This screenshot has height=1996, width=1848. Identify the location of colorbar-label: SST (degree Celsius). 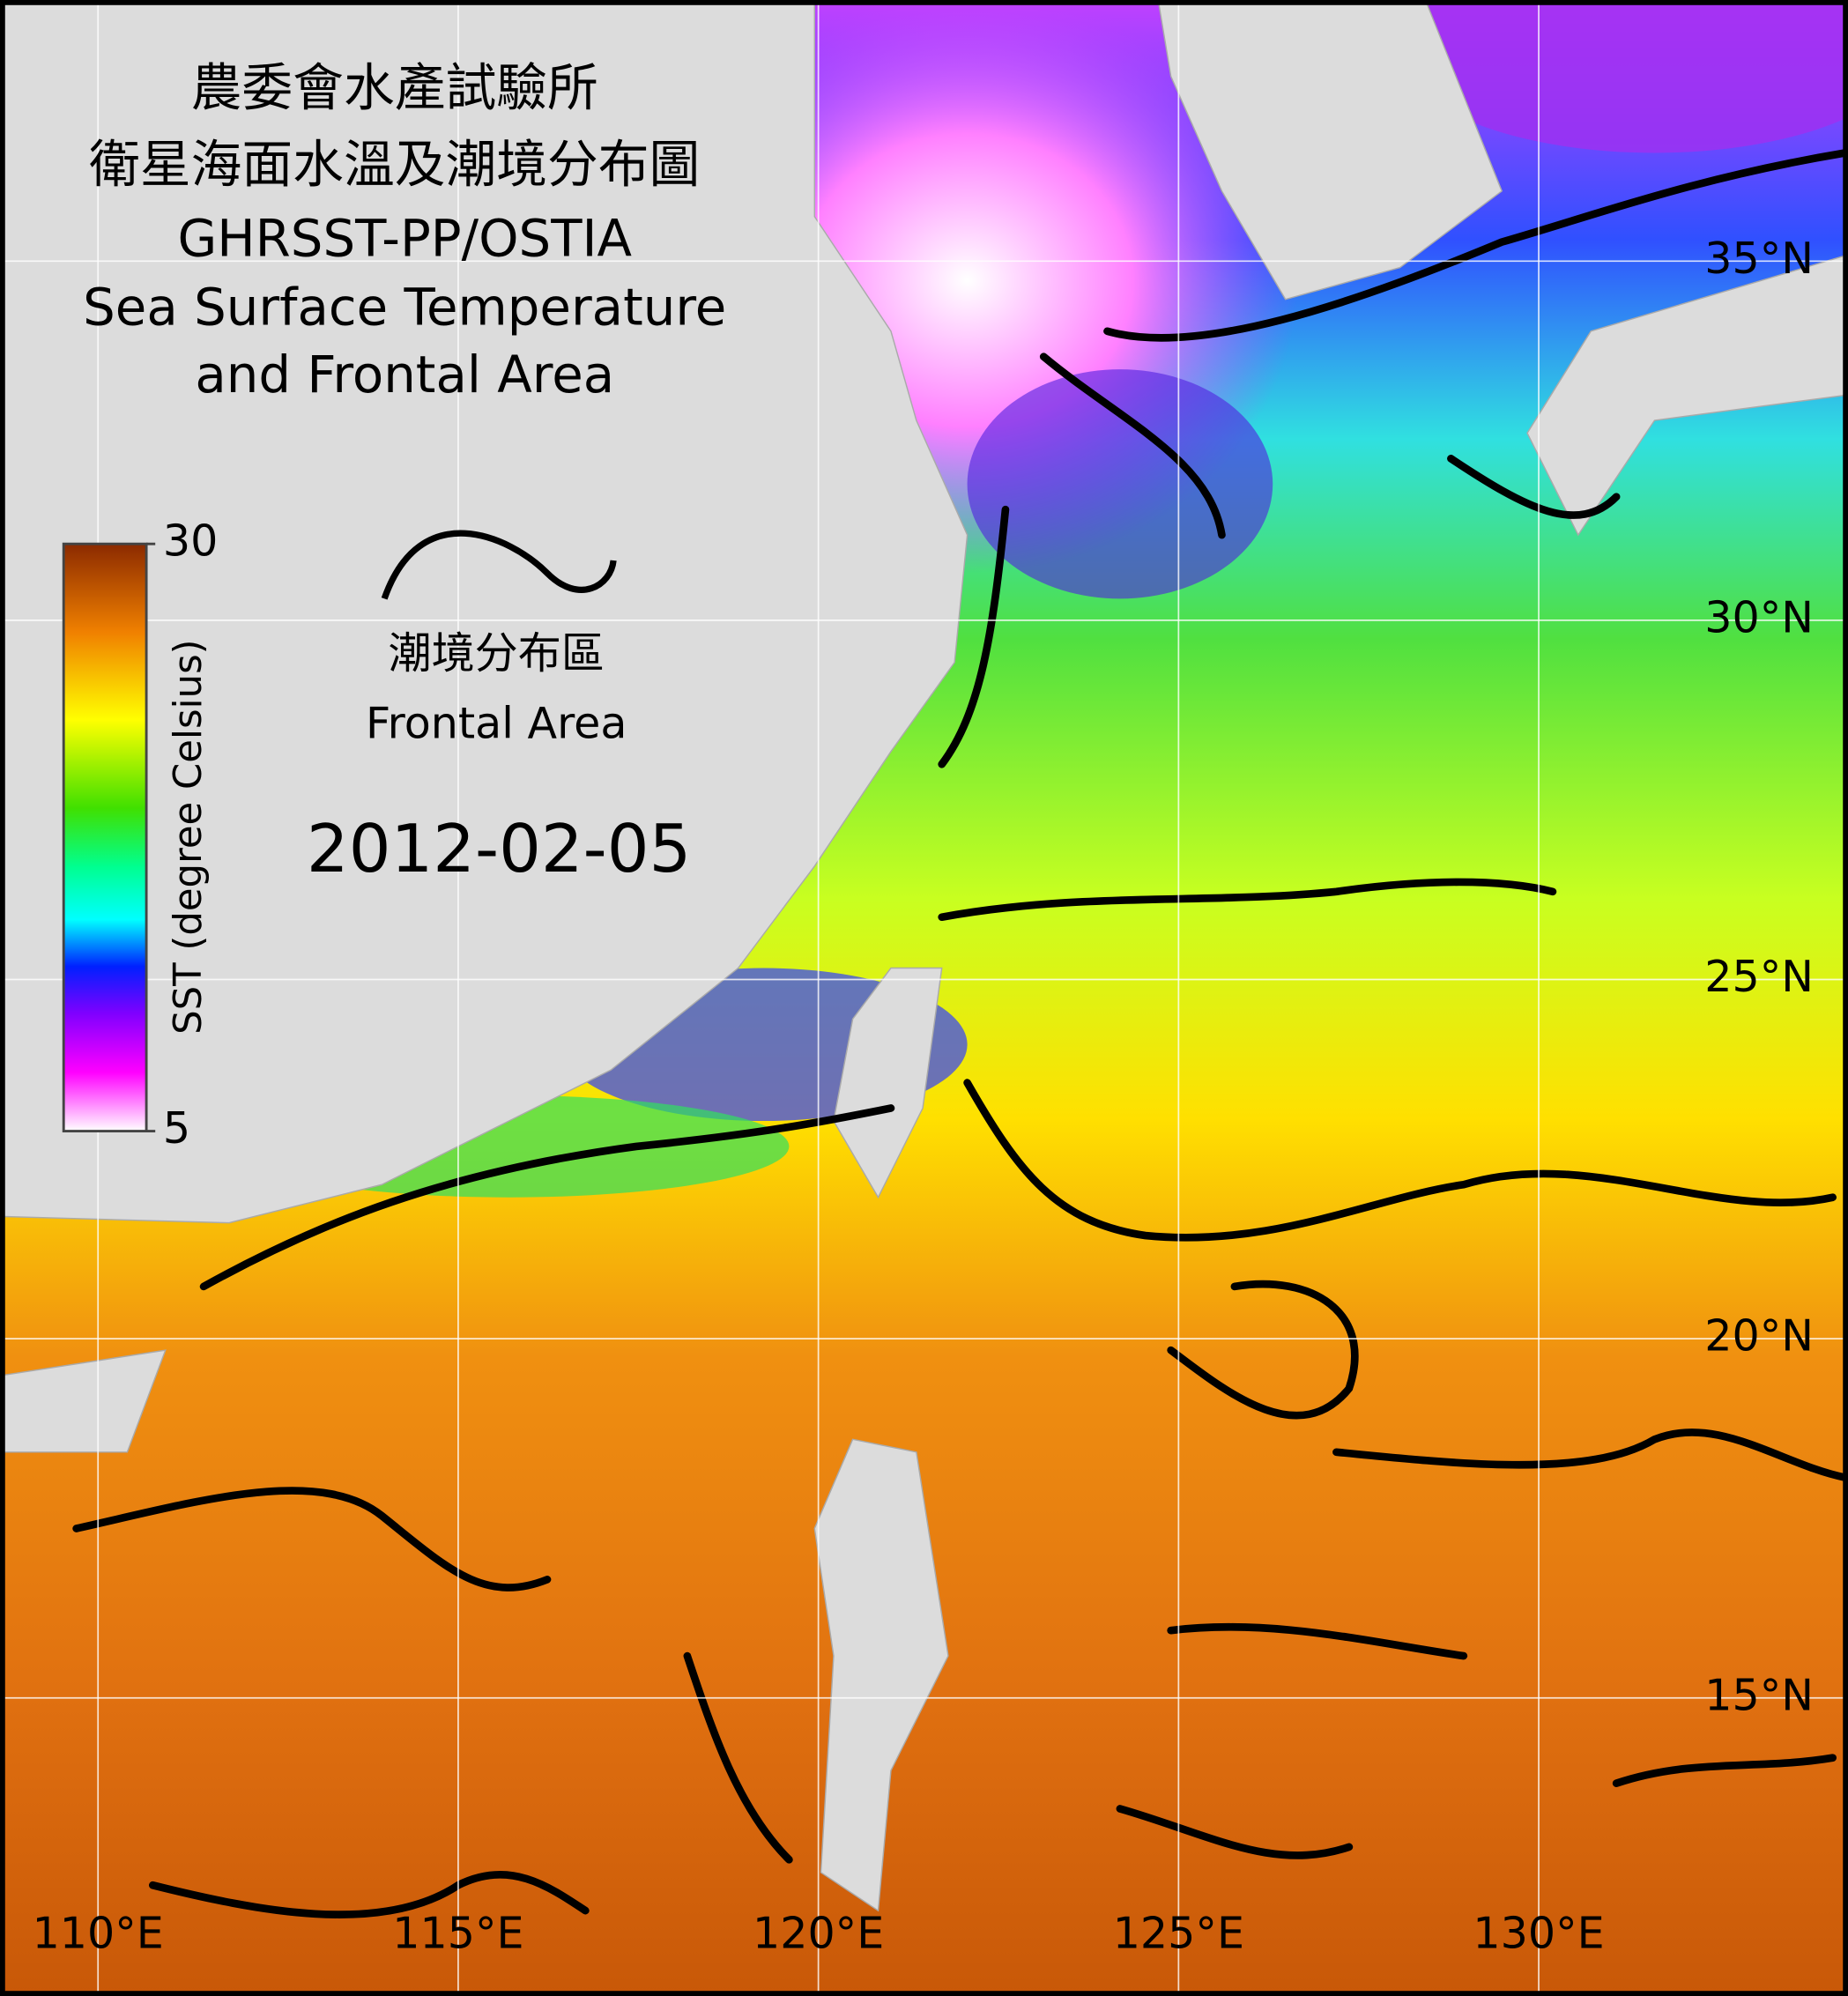
(189, 836).